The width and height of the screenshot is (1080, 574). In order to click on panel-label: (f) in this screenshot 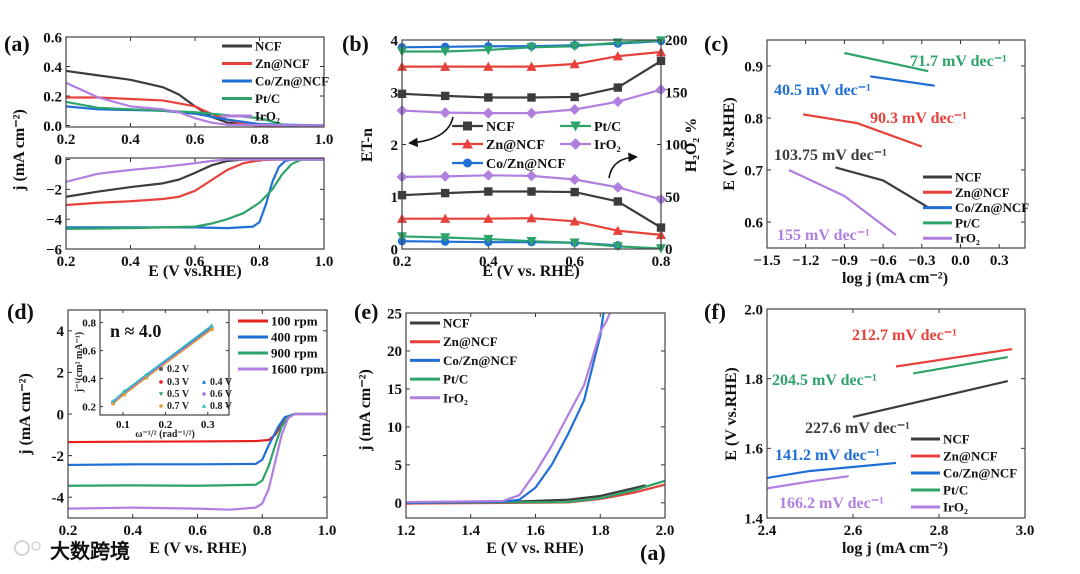, I will do `click(715, 311)`.